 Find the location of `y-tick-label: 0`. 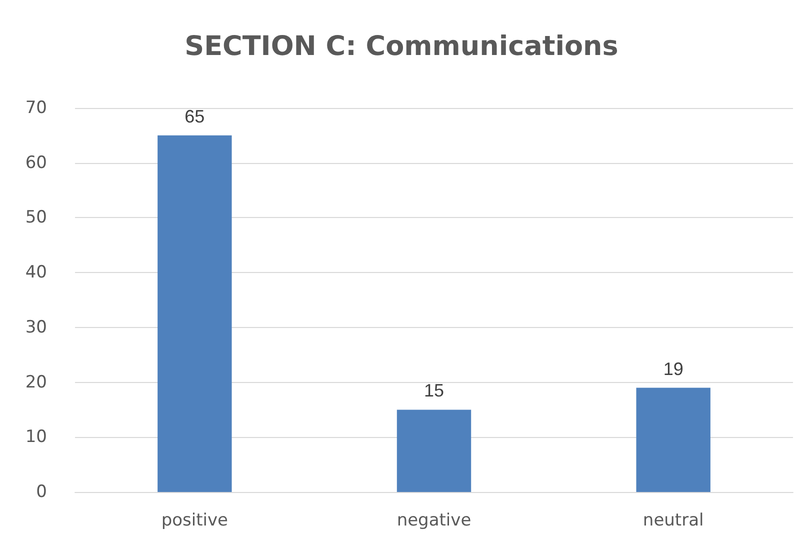

y-tick-label: 0 is located at coordinates (41, 492).